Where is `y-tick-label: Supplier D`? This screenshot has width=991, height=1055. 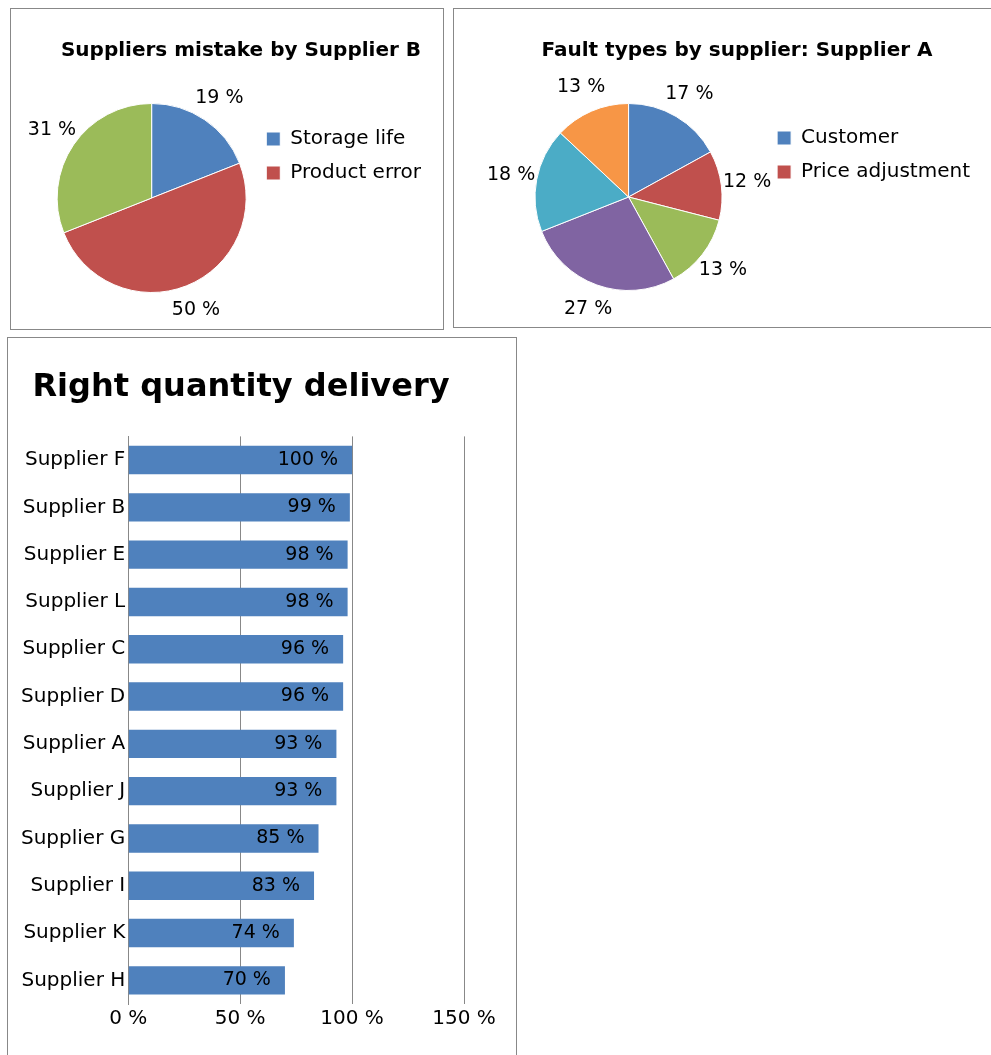 y-tick-label: Supplier D is located at coordinates (73, 694).